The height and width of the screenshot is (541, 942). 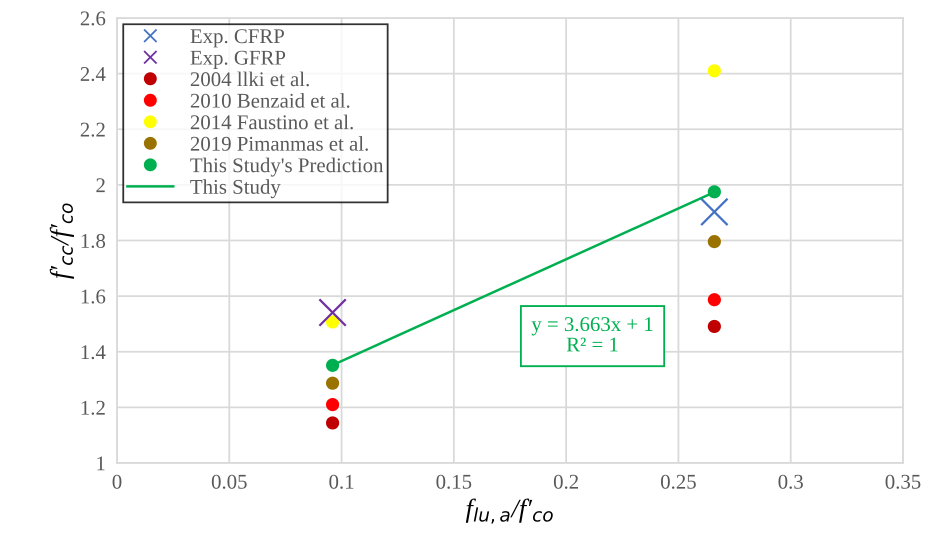 What do you see at coordinates (341, 481) in the screenshot?
I see `x-tick-label: 0.1` at bounding box center [341, 481].